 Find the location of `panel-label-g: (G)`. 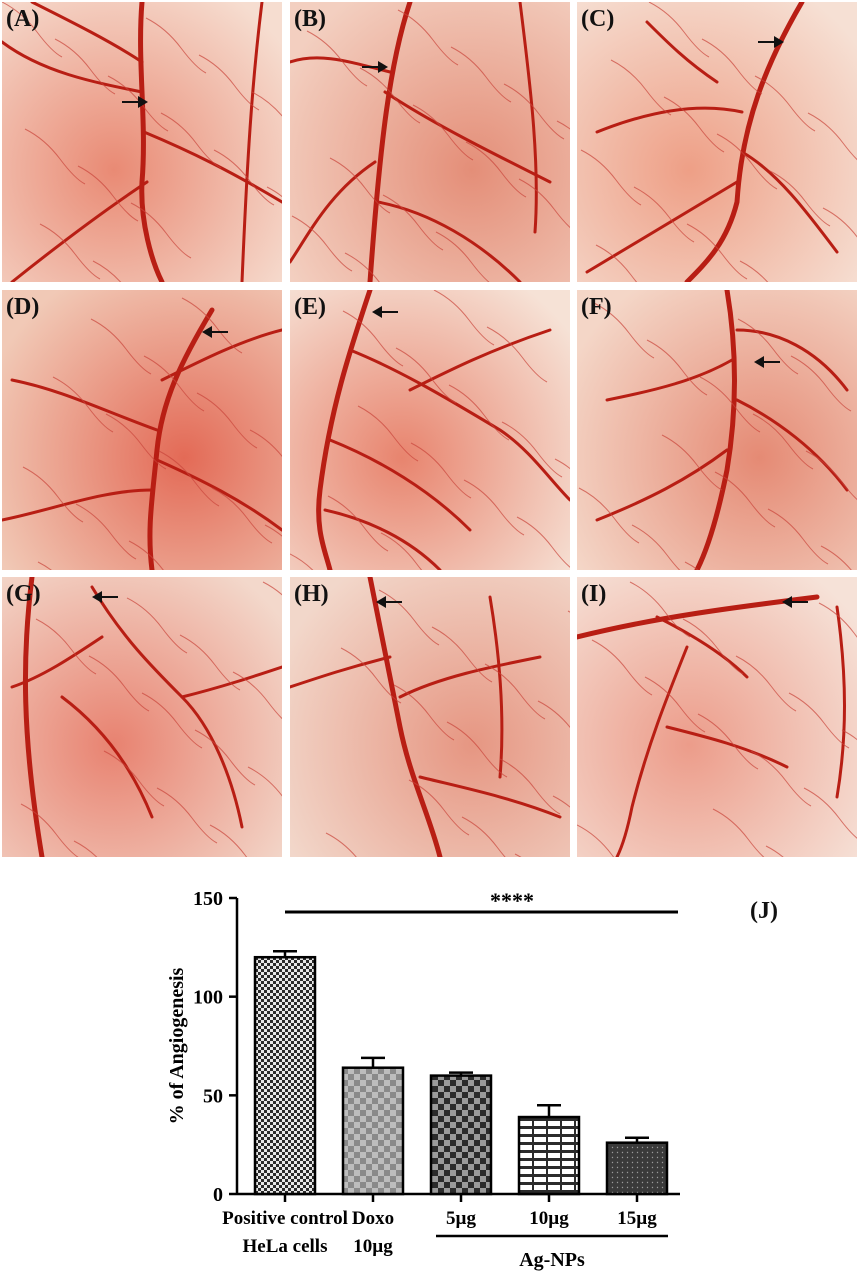

panel-label-g: (G) is located at coordinates (23, 594).